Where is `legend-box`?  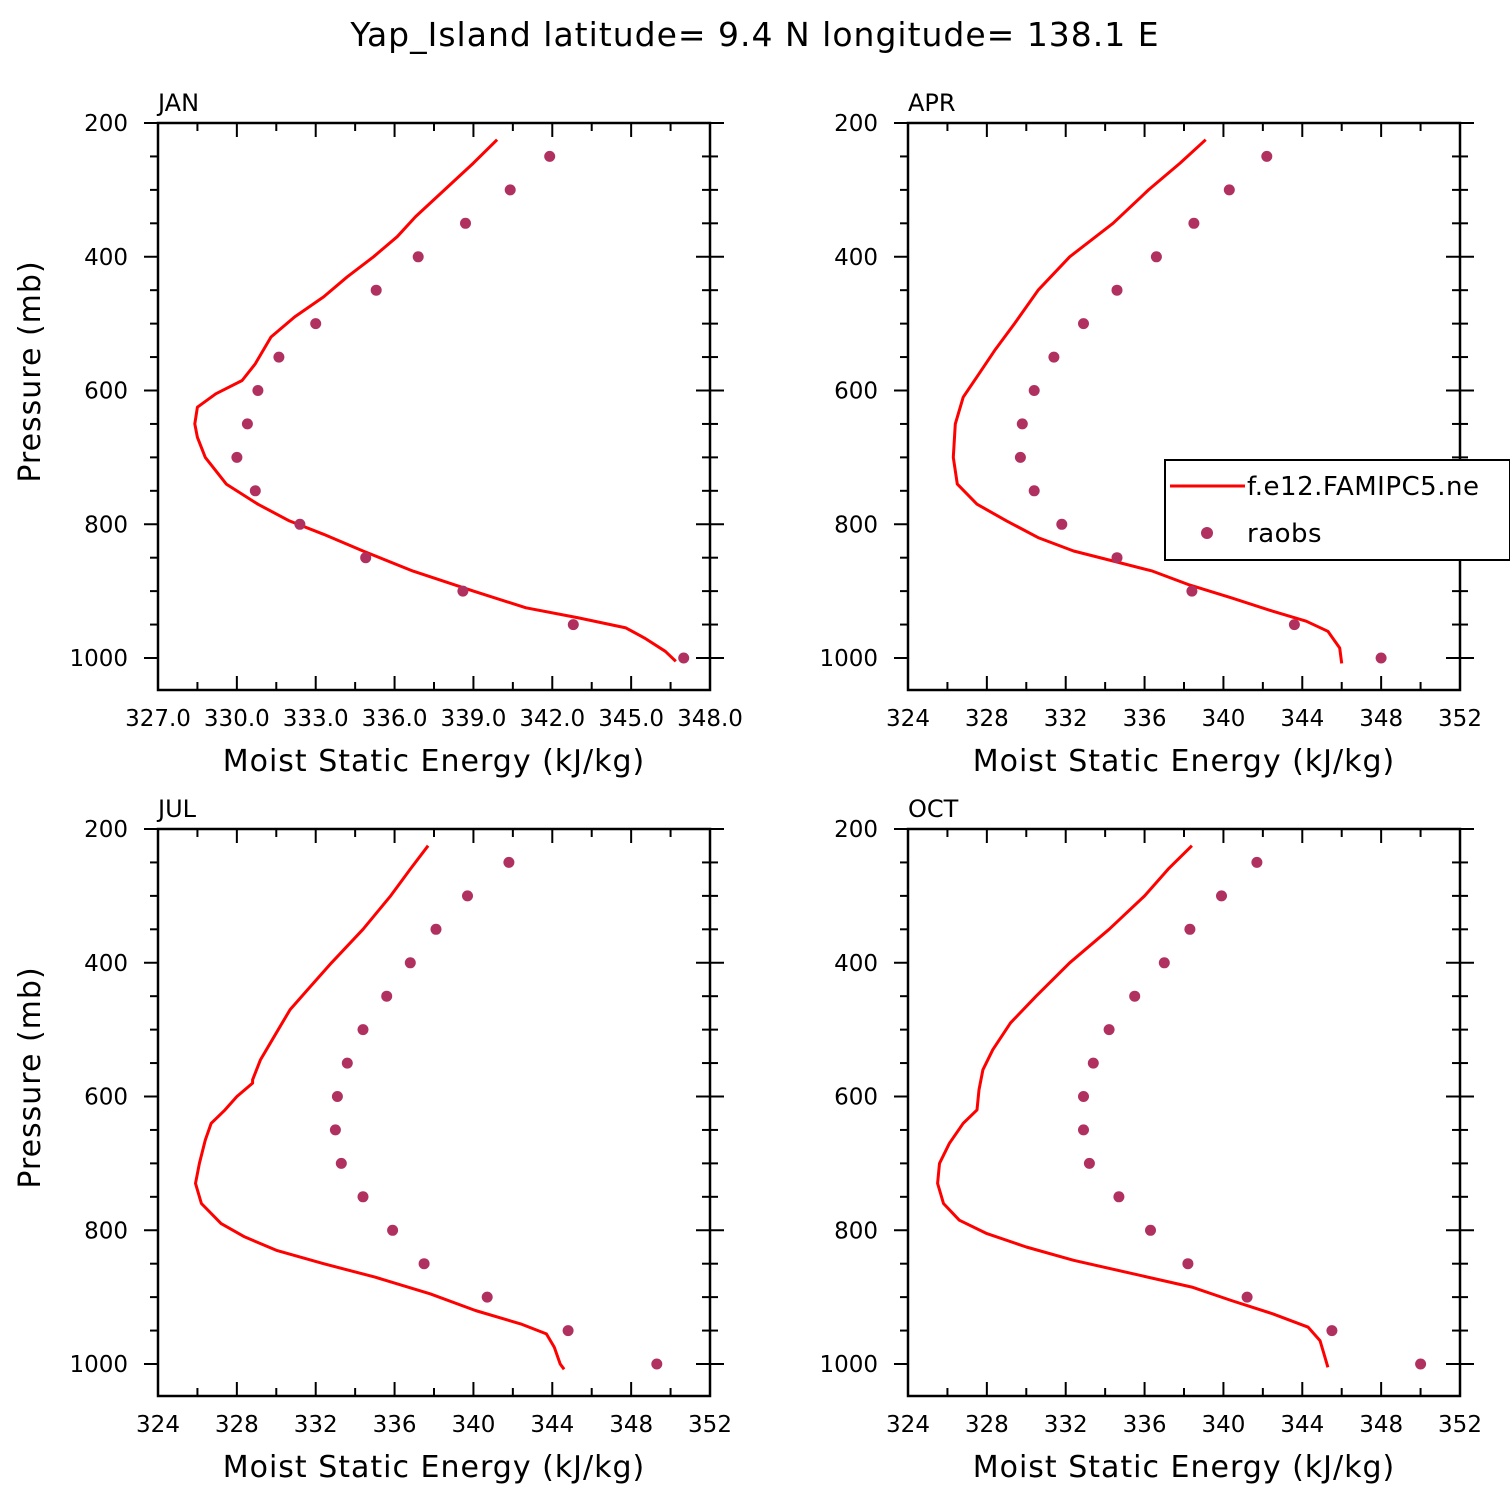 legend-box is located at coordinates (1337, 510).